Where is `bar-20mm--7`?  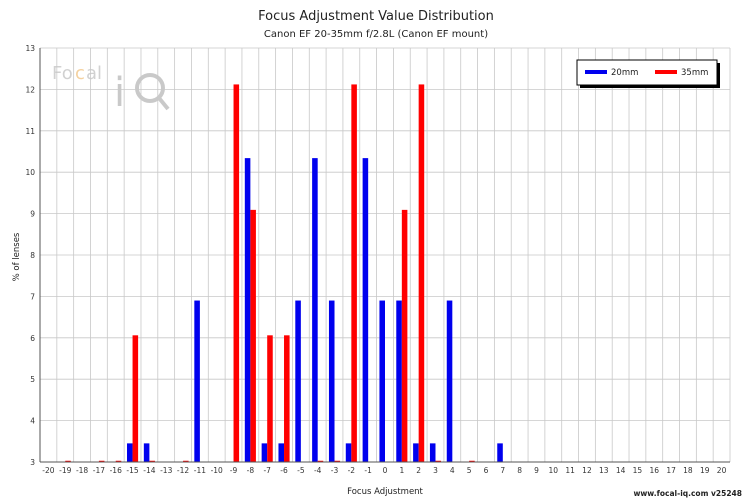
bar-20mm--7 is located at coordinates (264, 452).